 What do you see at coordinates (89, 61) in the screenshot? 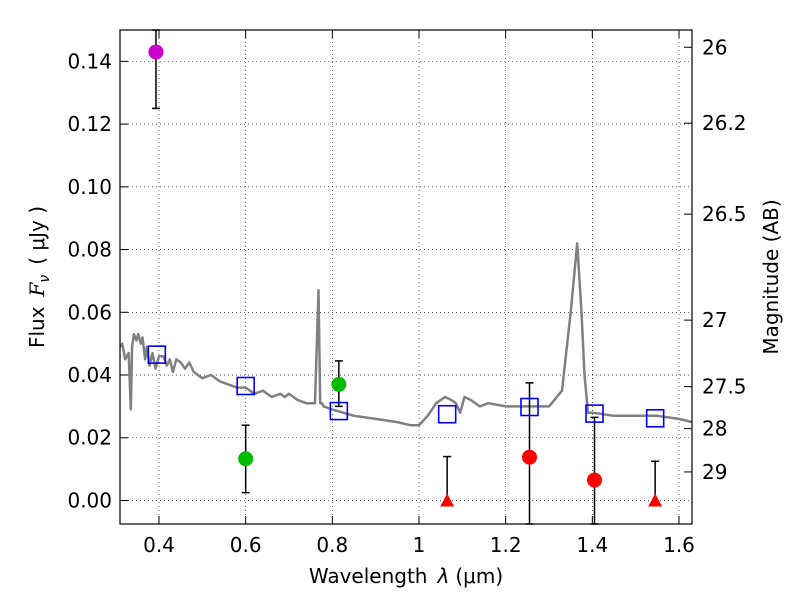
I see `y-tick-label: 0.14` at bounding box center [89, 61].